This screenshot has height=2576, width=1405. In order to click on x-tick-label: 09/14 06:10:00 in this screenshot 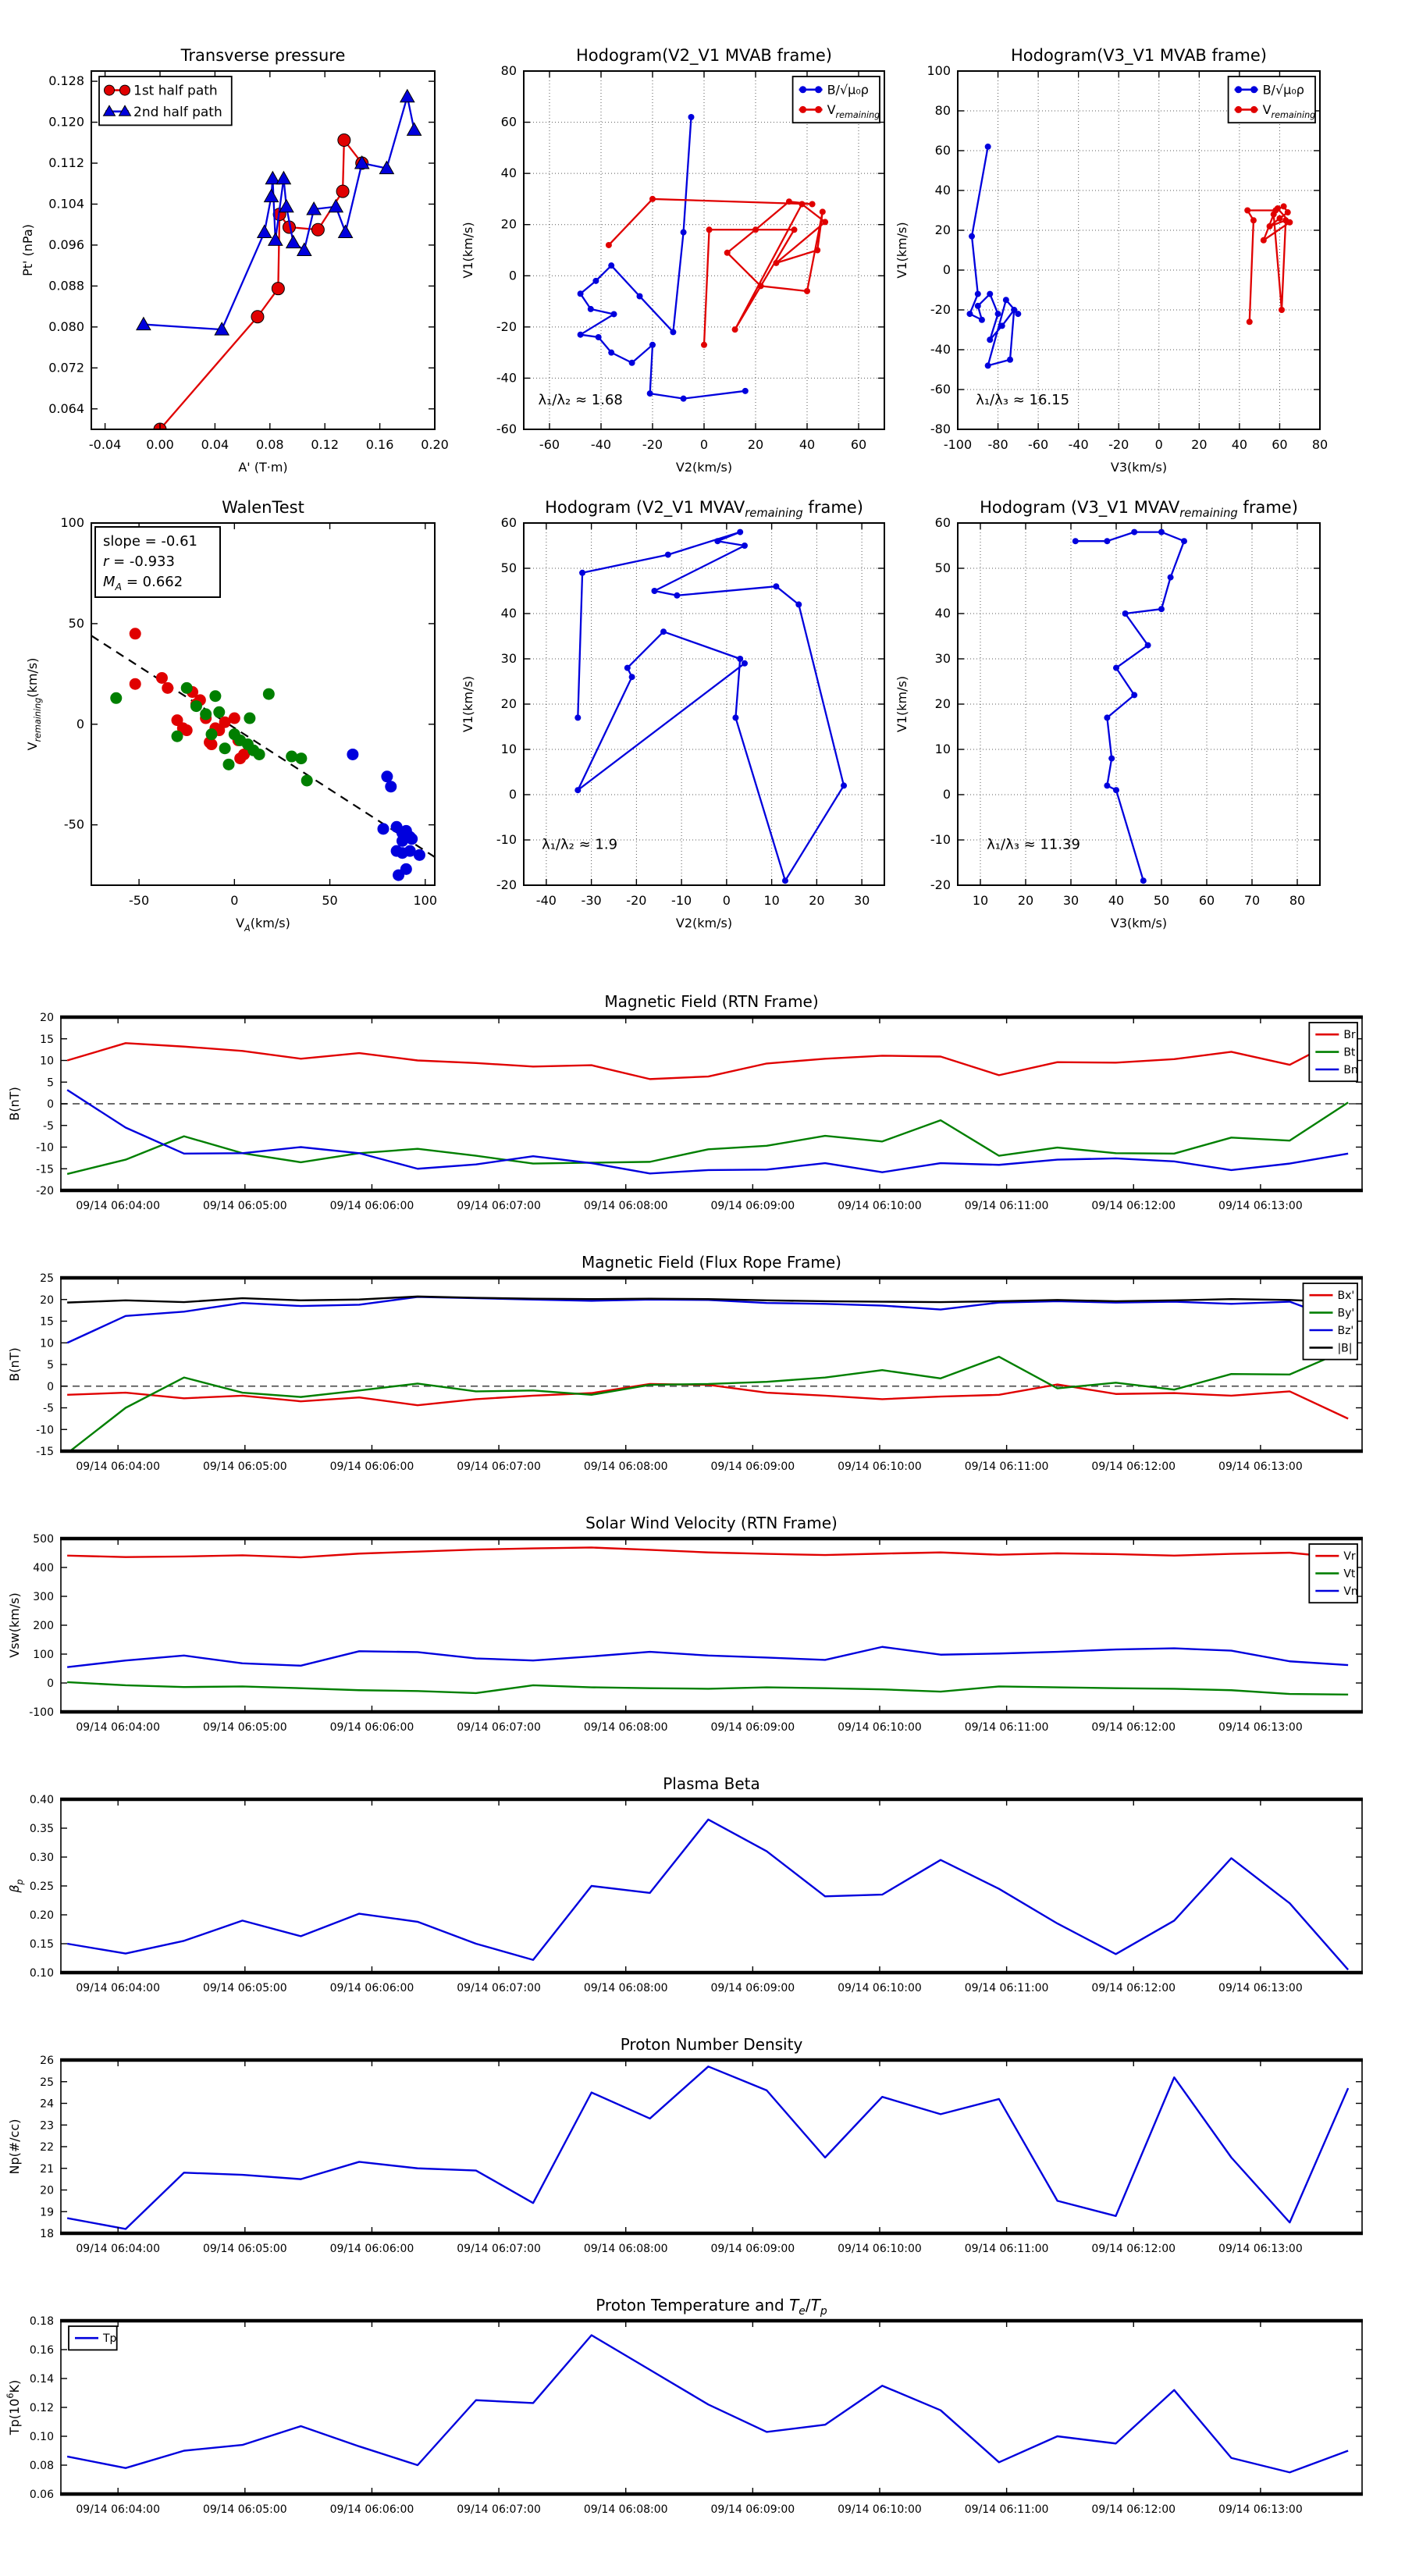, I will do `click(880, 1727)`.